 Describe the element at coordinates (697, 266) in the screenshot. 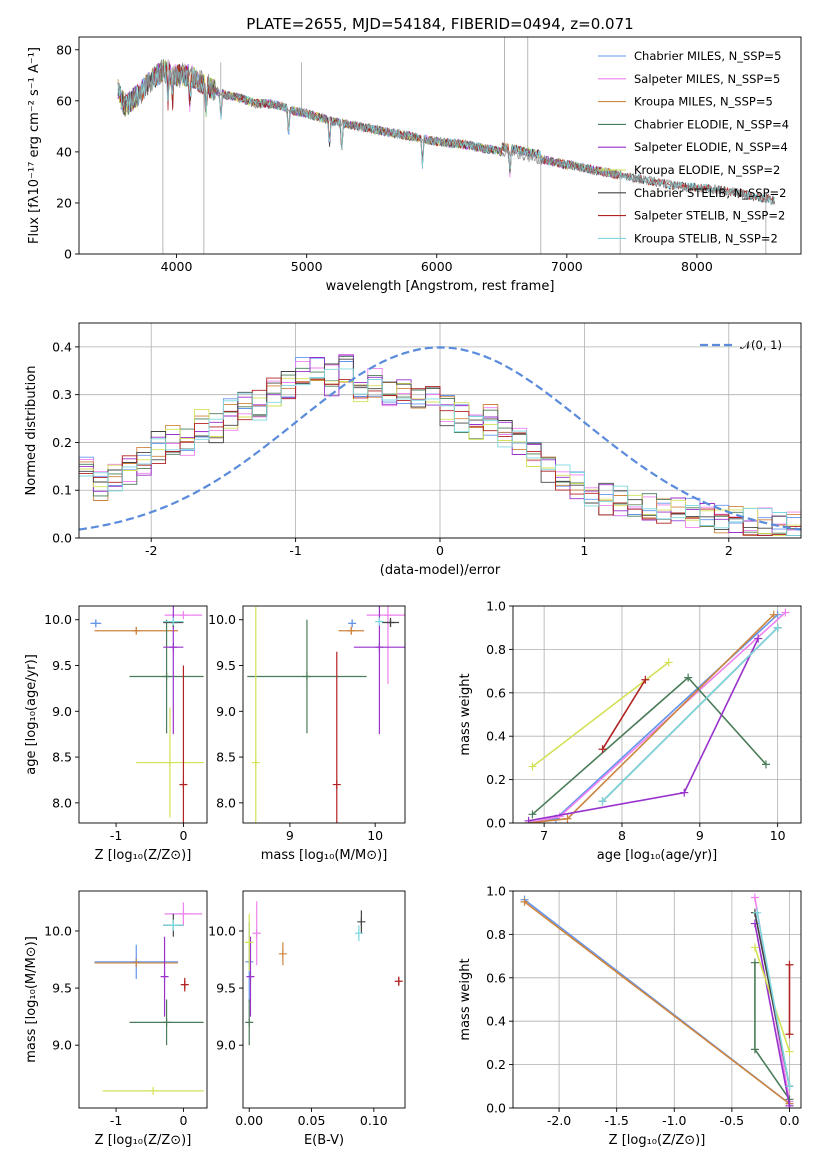

I see `x-tick-label: 8000` at that location.